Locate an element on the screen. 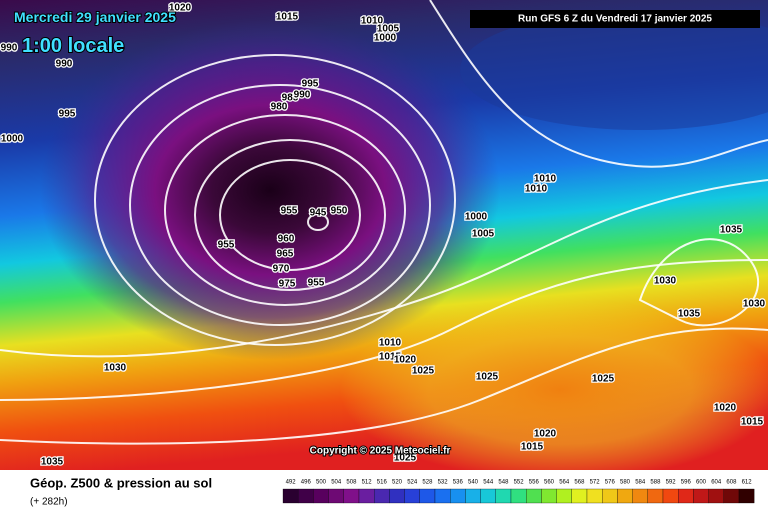  scale-label: 524 is located at coordinates (412, 483).